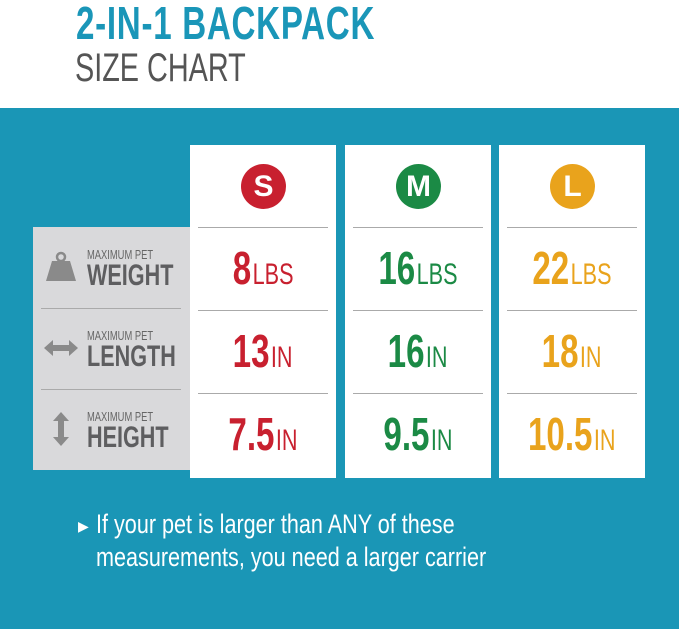 The width and height of the screenshot is (679, 629). What do you see at coordinates (418, 186) in the screenshot?
I see `size-badge: M` at bounding box center [418, 186].